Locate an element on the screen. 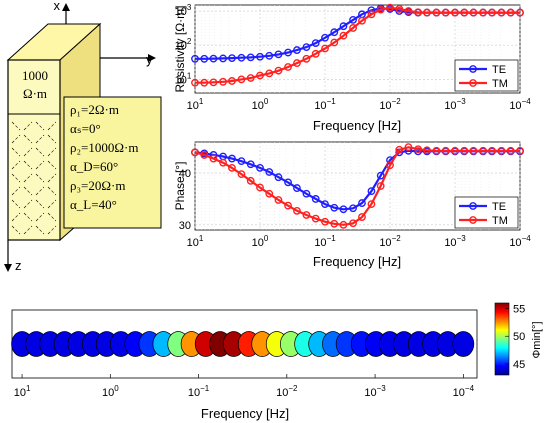 Image resolution: width=550 pixels, height=423 pixels. legend-marker-tm is located at coordinates (473, 83).